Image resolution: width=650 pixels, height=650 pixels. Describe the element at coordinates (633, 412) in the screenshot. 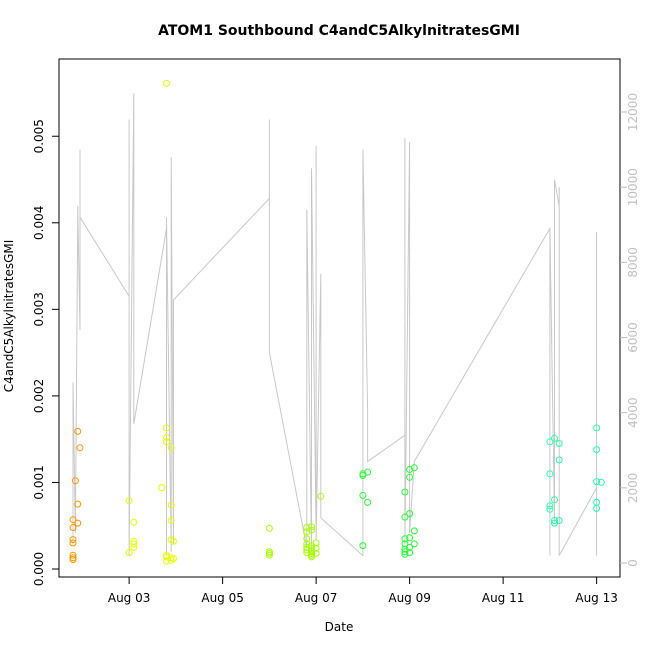

I see `right-tick-label-2: 4000` at that location.